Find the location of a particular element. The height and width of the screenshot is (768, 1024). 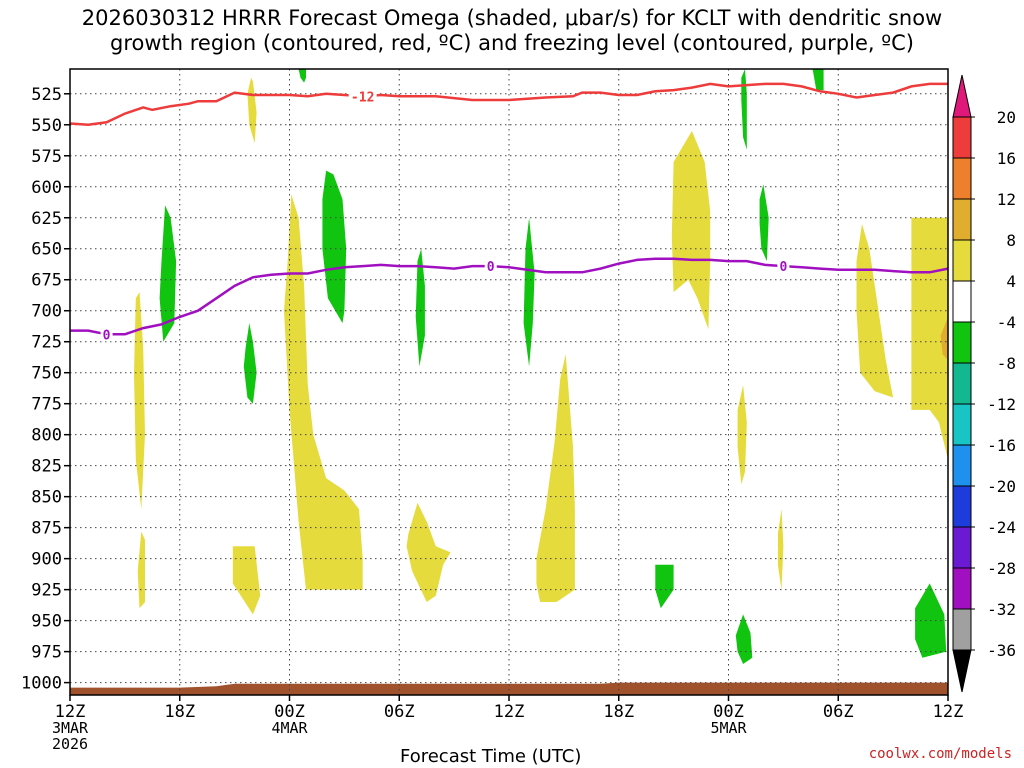

colorbar-label-8: -16 is located at coordinates (1001, 445).